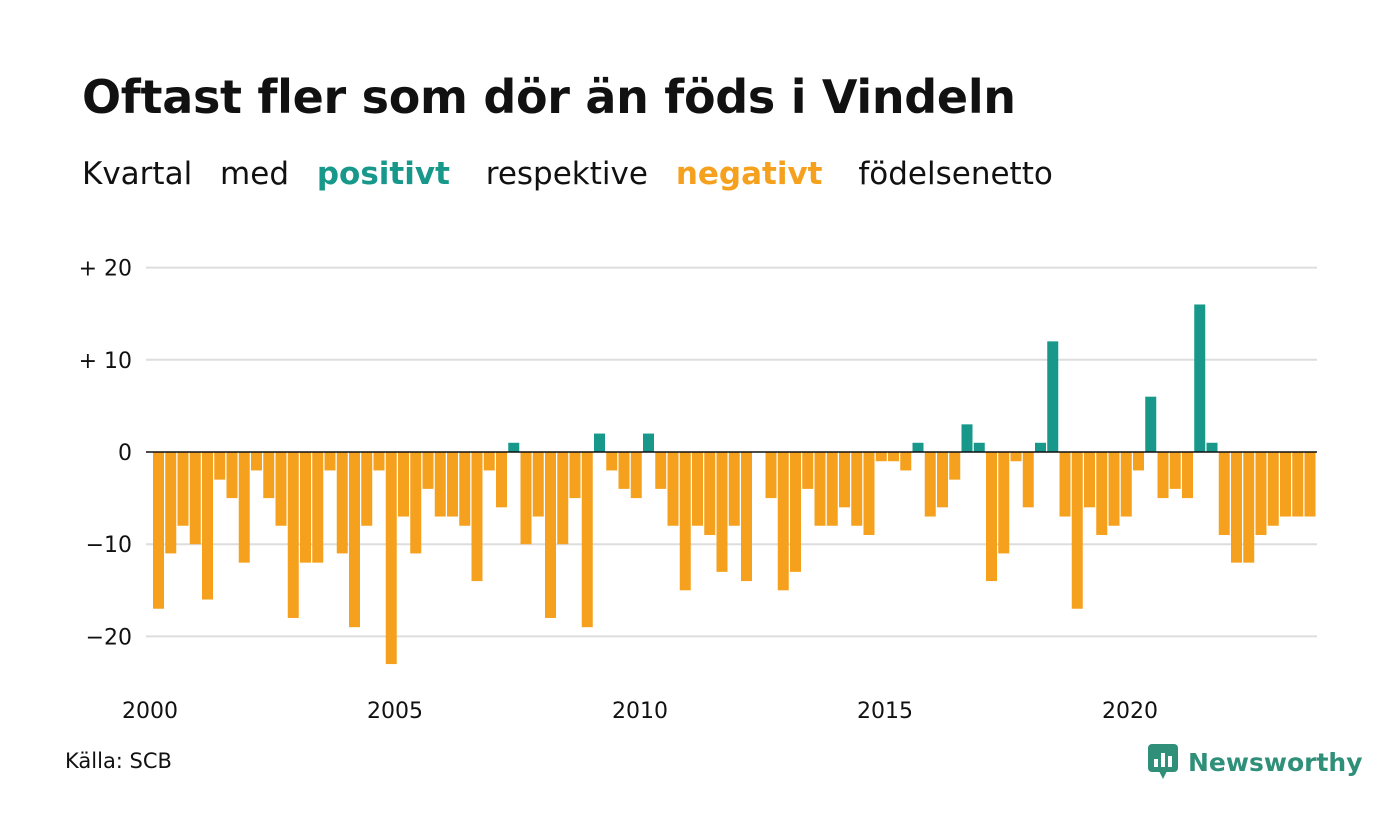 This screenshot has height=840, width=1400. What do you see at coordinates (105, 269) in the screenshot?
I see `y-tick-label: + 20` at bounding box center [105, 269].